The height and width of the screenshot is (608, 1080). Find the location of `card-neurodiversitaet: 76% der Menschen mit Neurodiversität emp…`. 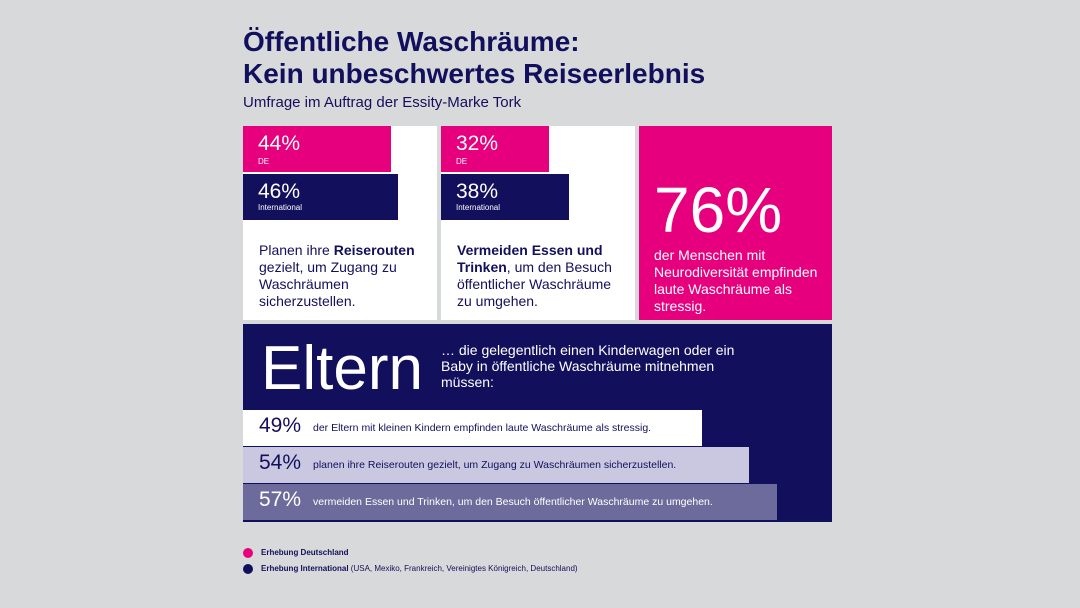

card-neurodiversitaet: 76% der Menschen mit Neurodiversität emp… is located at coordinates (735, 223).